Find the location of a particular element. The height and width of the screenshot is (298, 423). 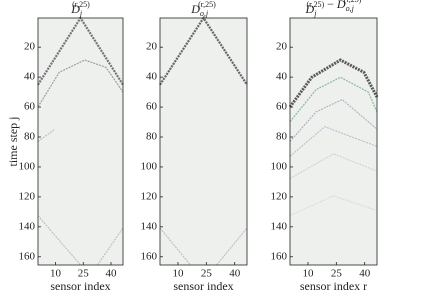

panel-title: Dj(r,25) − Do,j(r,25) is located at coordinates (333, 9).